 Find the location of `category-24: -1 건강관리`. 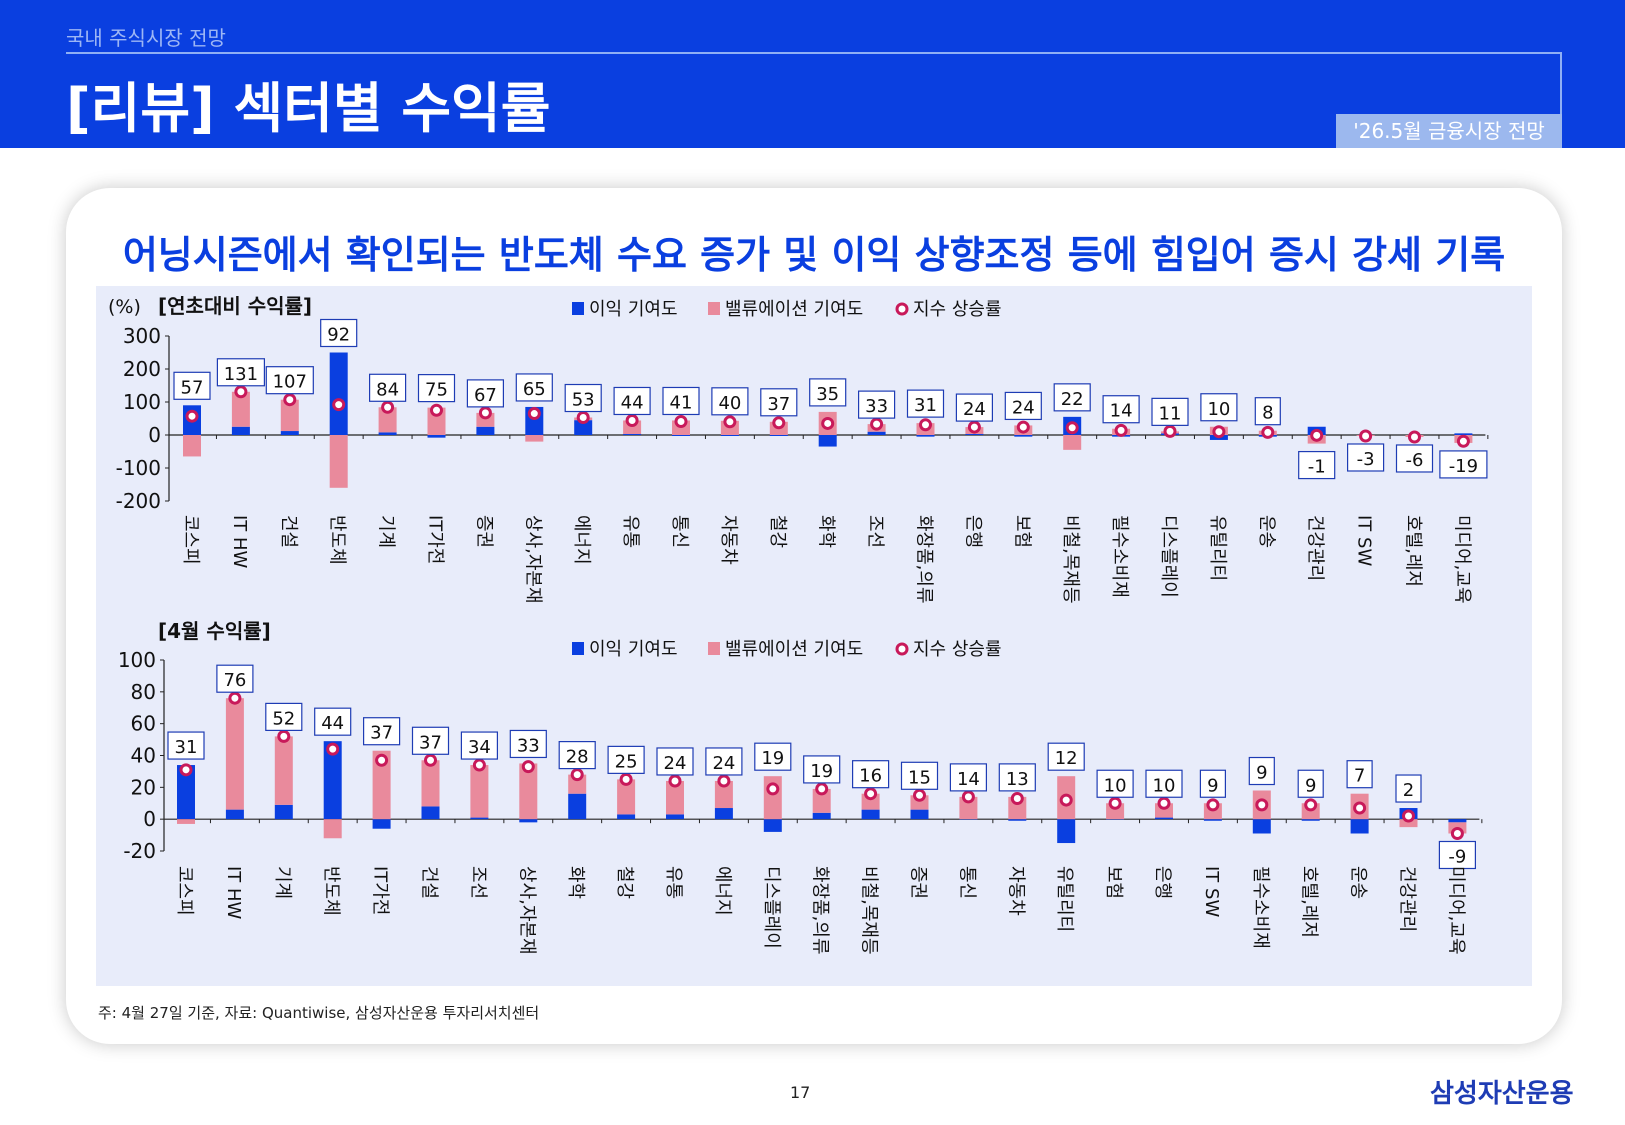

category-24: -1 건강관리 is located at coordinates (1317, 503).